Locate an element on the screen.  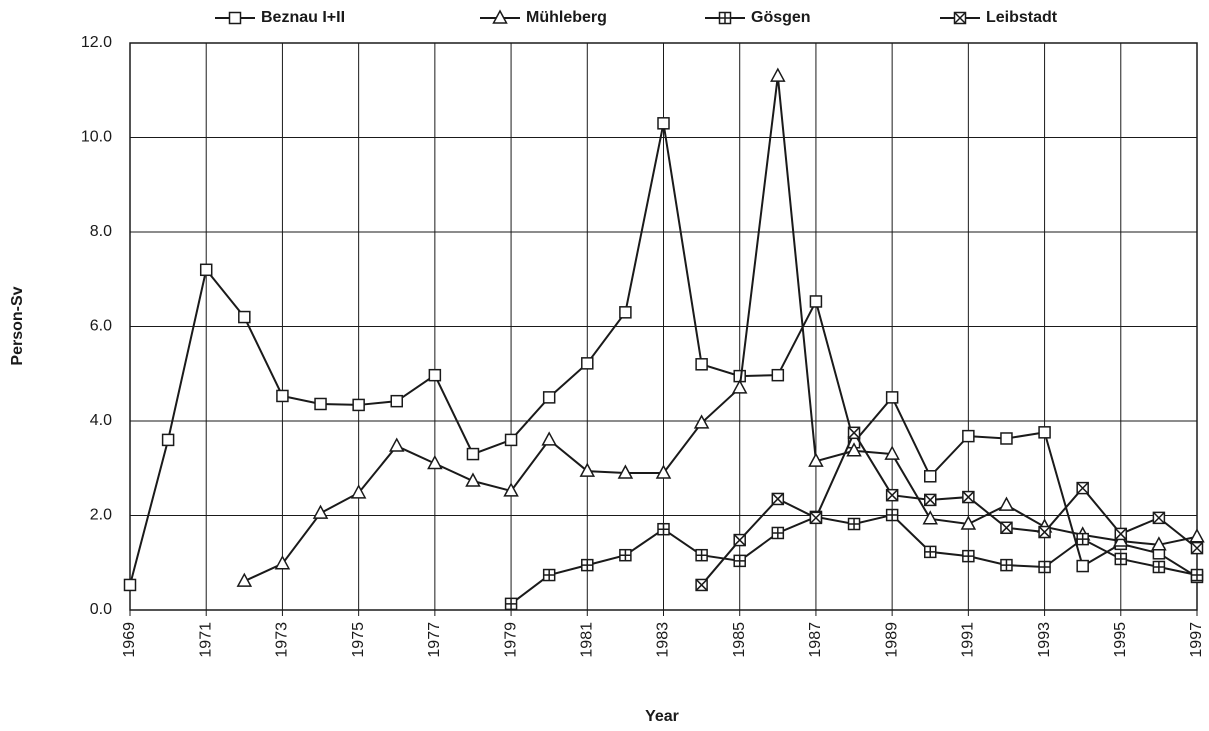
legend-label: Mühleberg is located at coordinates (566, 17).